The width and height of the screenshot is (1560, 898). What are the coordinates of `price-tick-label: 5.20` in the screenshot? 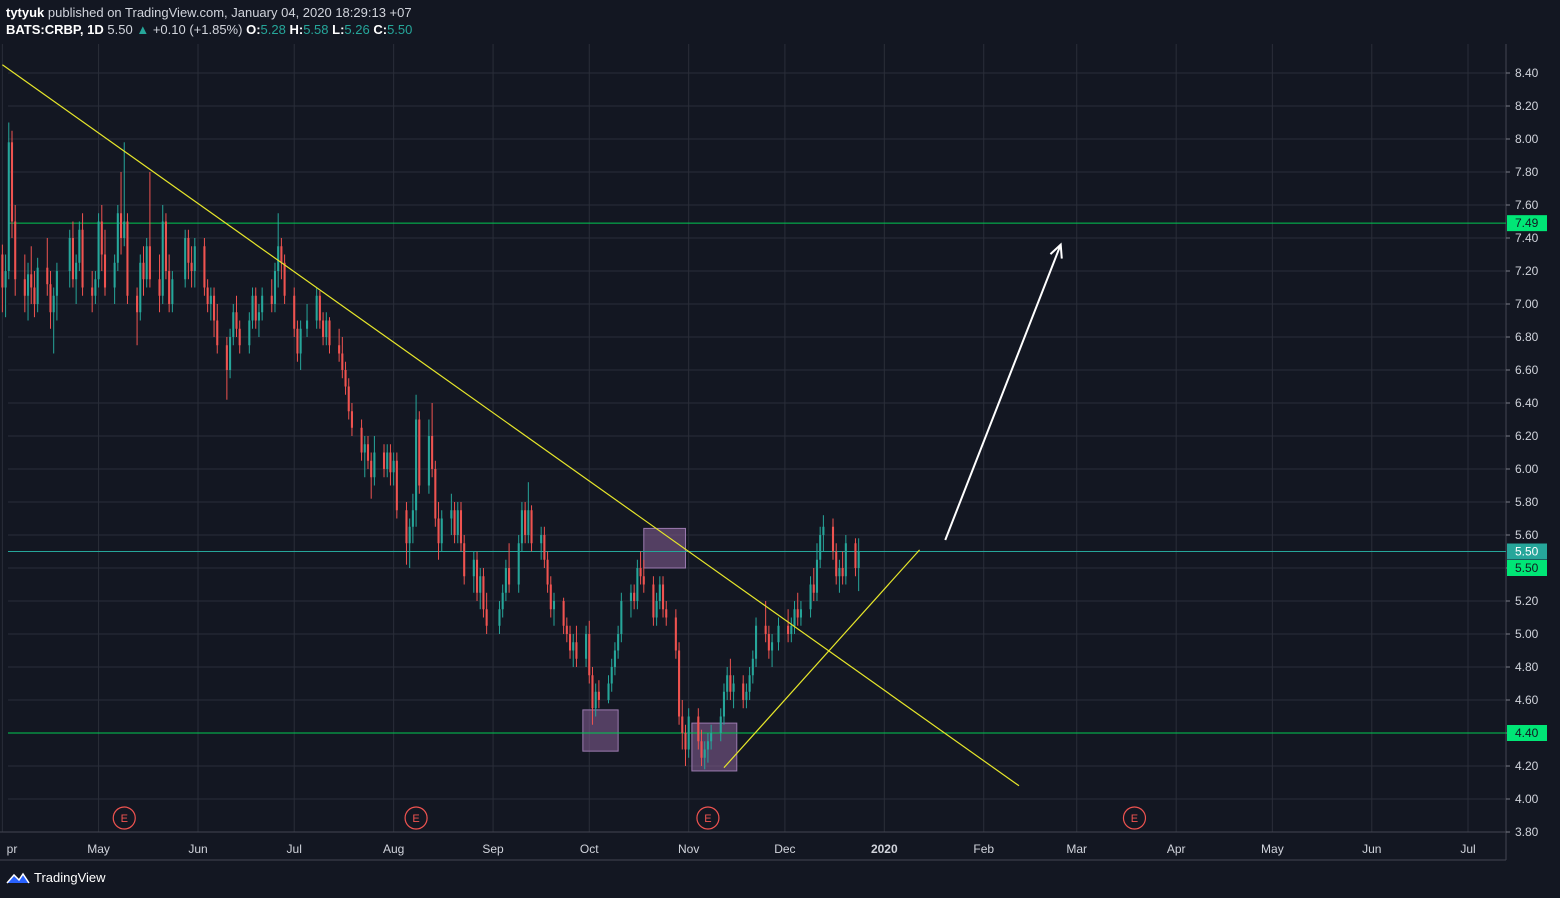 It's located at (1527, 601).